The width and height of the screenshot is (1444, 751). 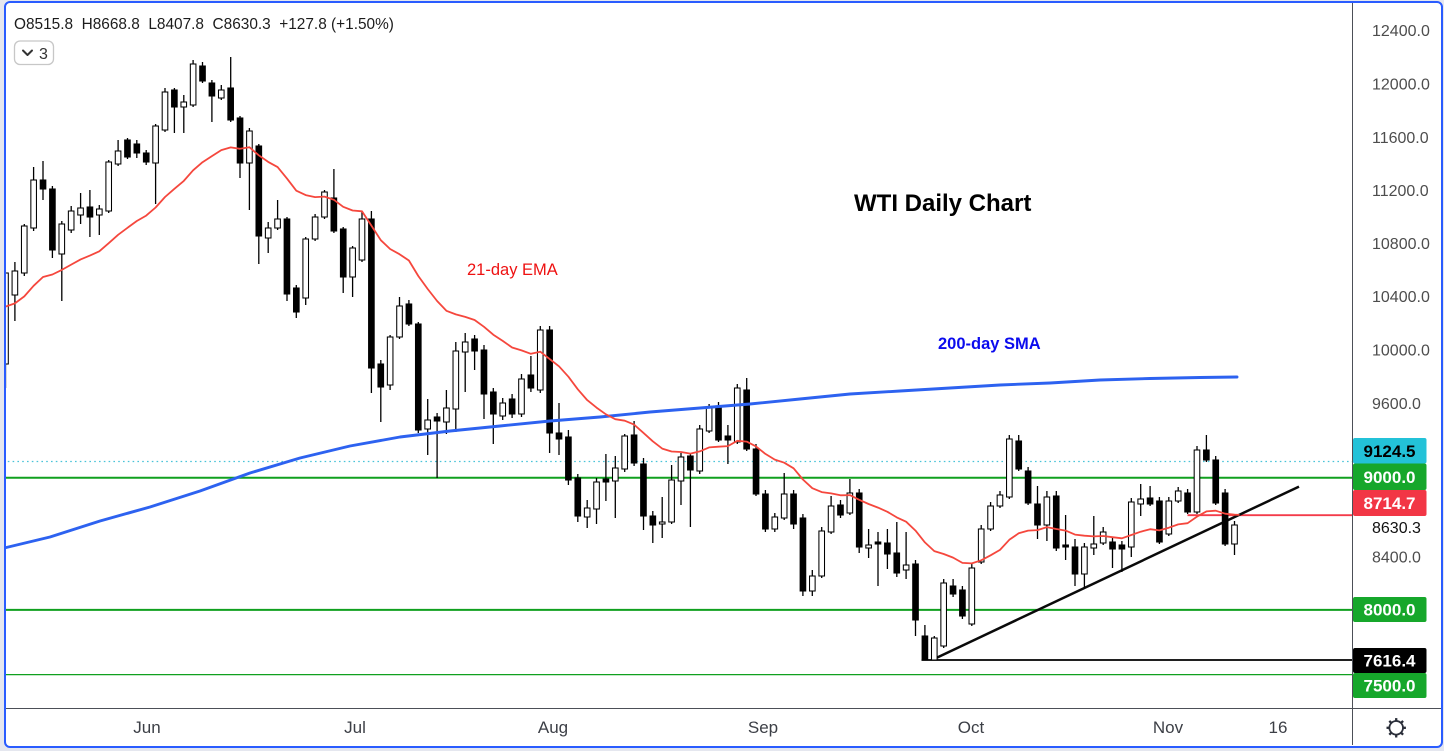 I want to click on svg-text: 9000.0, so click(x=1390, y=477).